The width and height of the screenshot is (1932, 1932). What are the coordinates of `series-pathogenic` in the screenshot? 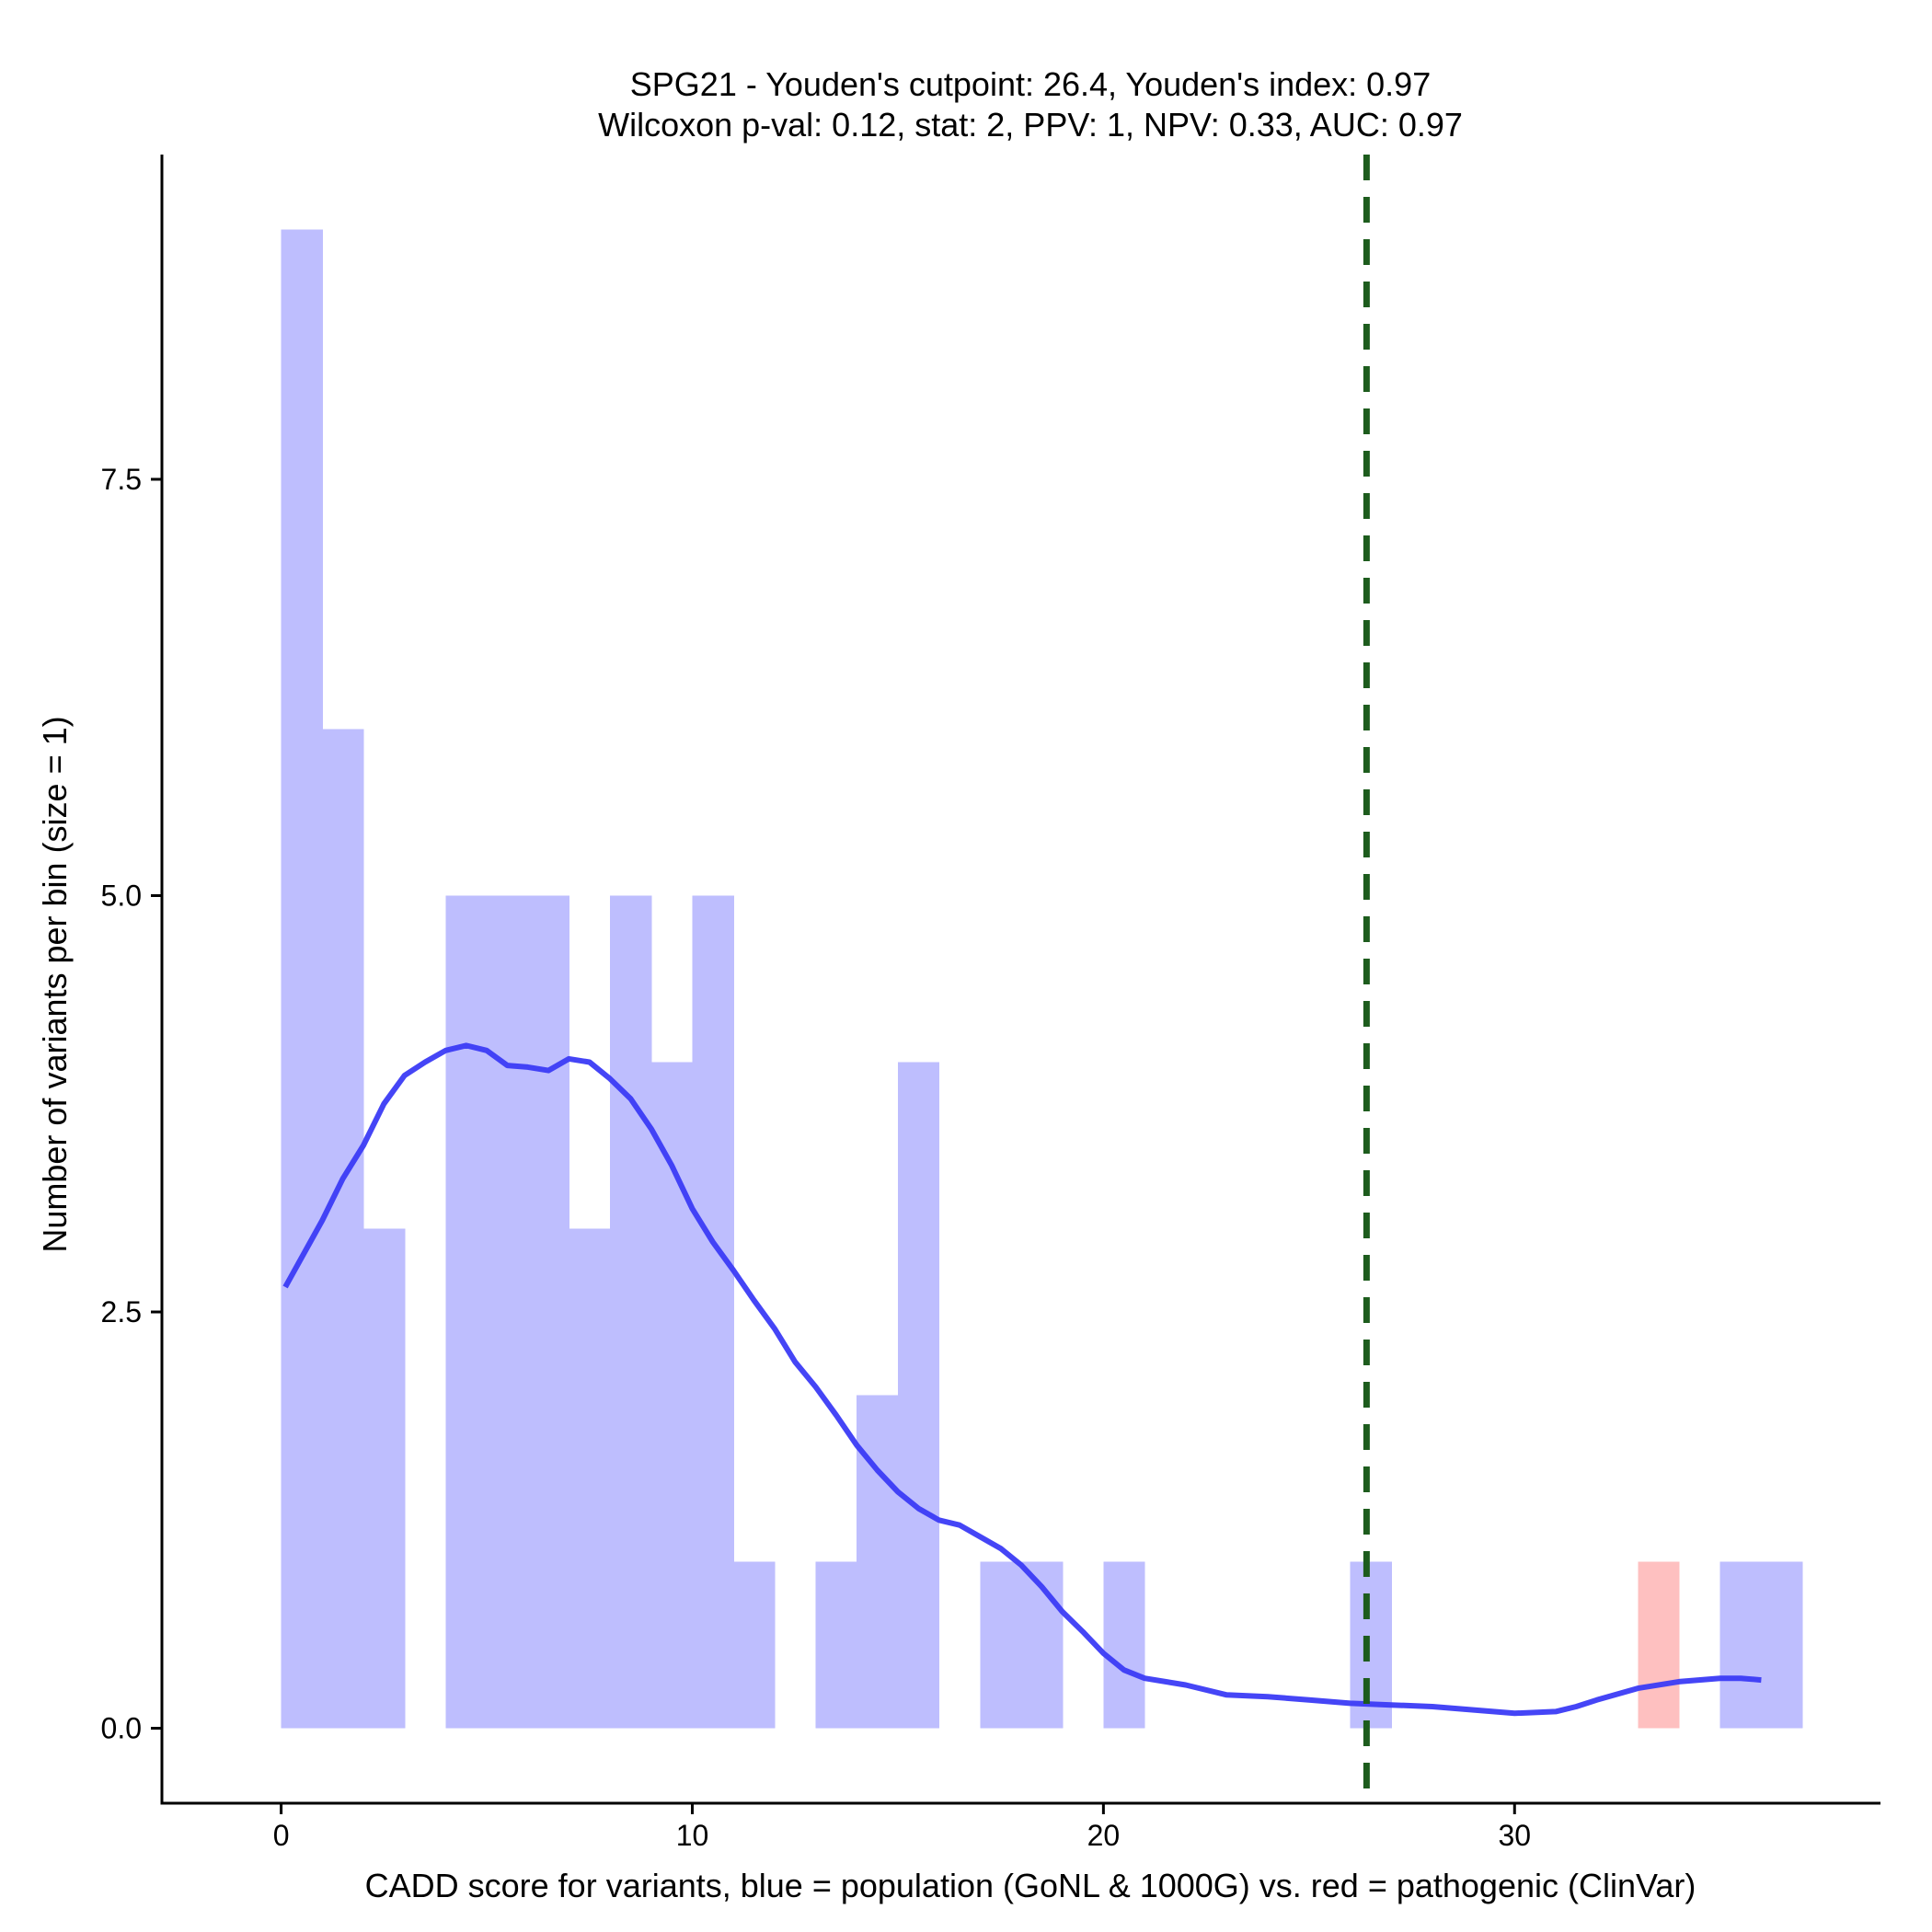 It's located at (1659, 1645).